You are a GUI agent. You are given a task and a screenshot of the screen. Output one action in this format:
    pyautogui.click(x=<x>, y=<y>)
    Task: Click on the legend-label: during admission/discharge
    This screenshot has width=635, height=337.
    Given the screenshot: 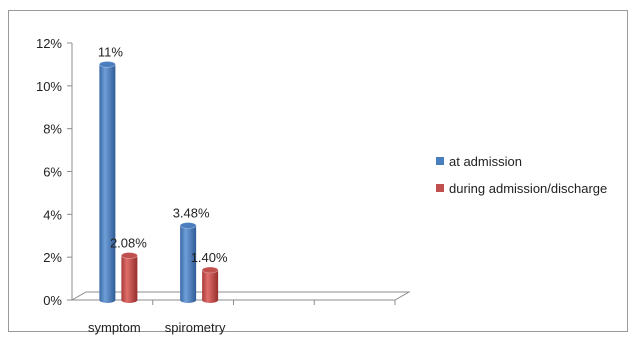 What is the action you would take?
    pyautogui.click(x=528, y=188)
    